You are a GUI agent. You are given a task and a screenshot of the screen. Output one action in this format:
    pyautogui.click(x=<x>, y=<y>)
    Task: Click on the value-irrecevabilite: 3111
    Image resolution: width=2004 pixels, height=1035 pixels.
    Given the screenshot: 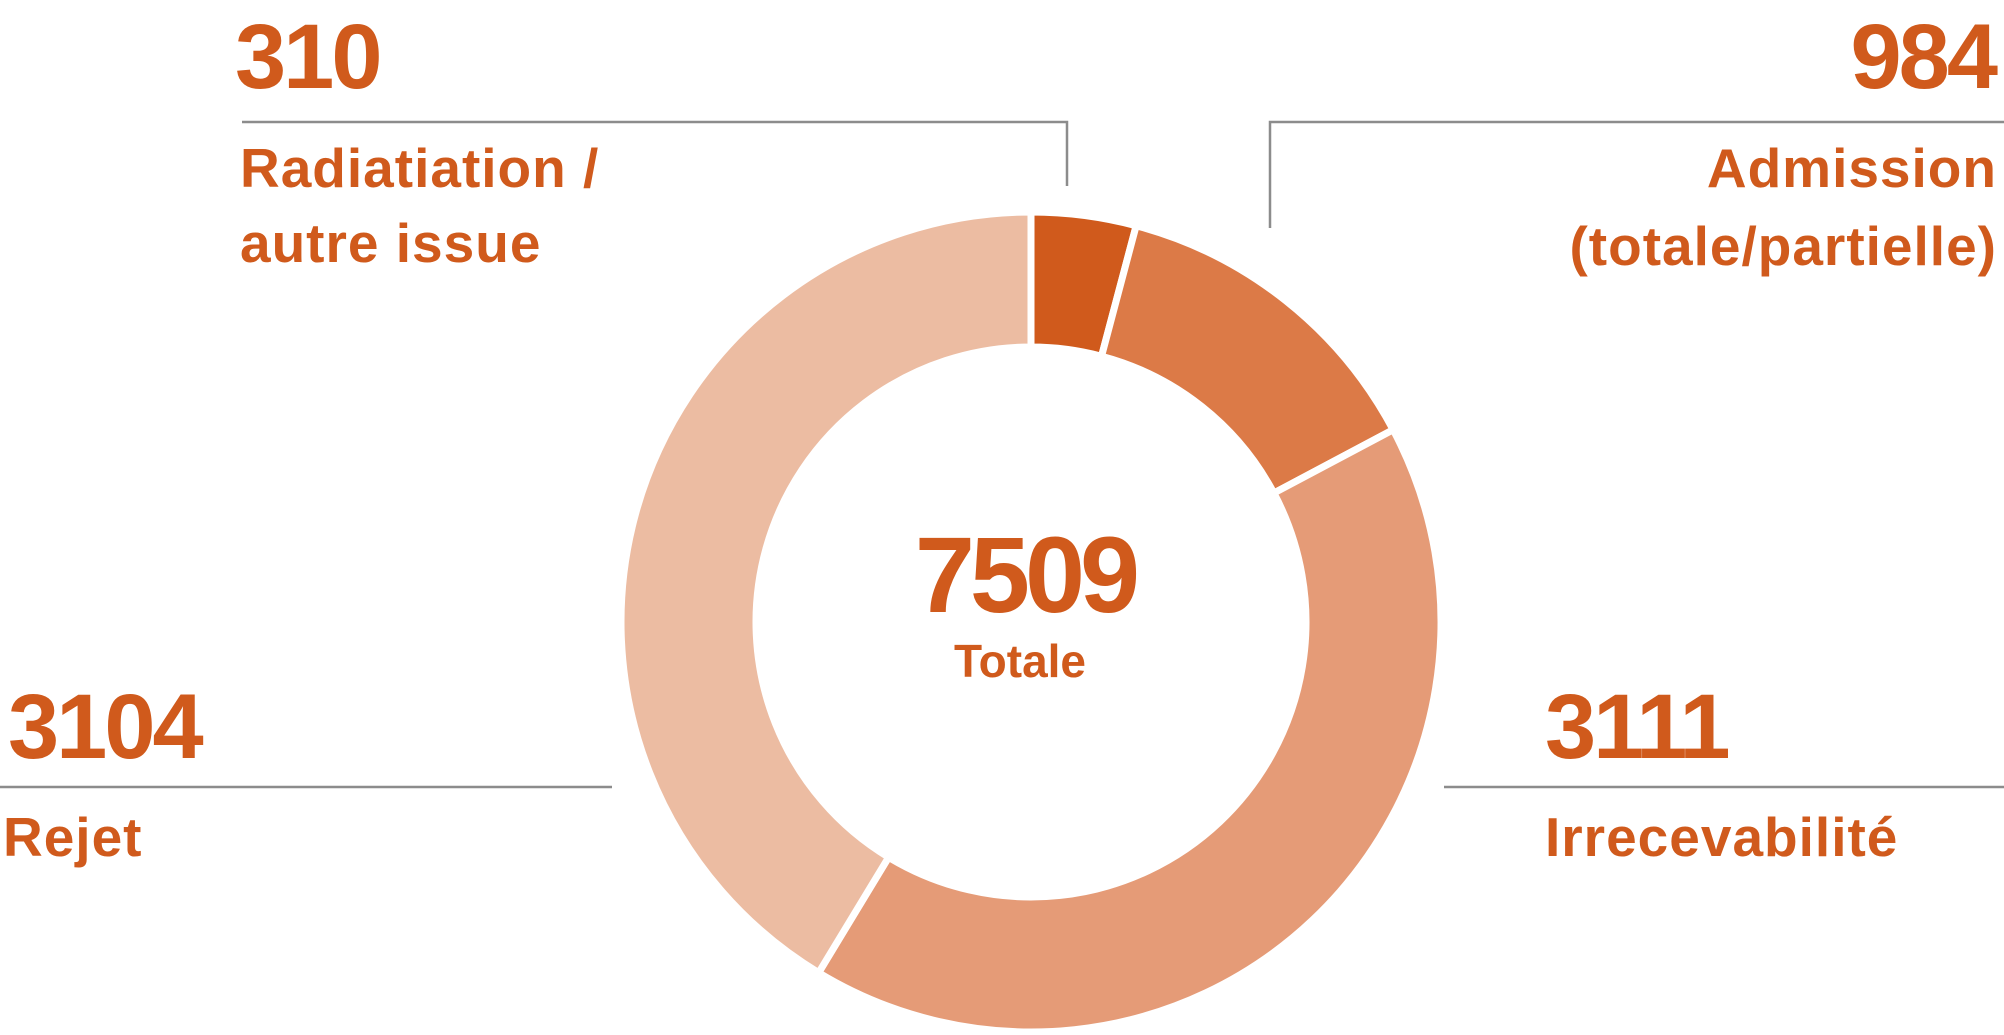 What is the action you would take?
    pyautogui.click(x=1636, y=727)
    